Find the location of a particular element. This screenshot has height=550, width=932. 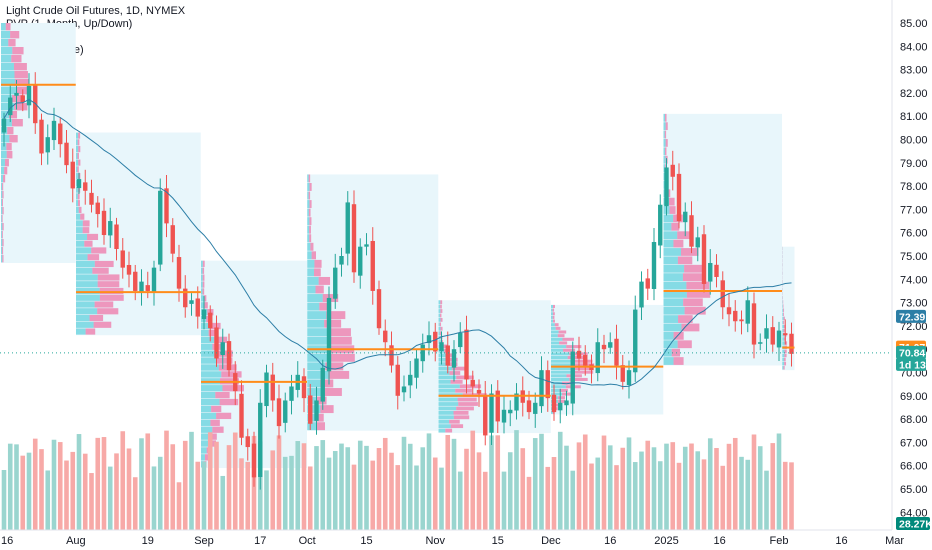

x-tick-label: 16 is located at coordinates (7, 541).